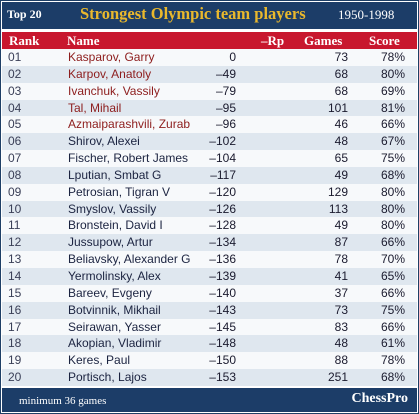 This screenshot has width=419, height=414. What do you see at coordinates (392, 343) in the screenshot?
I see `score-cell: 61%` at bounding box center [392, 343].